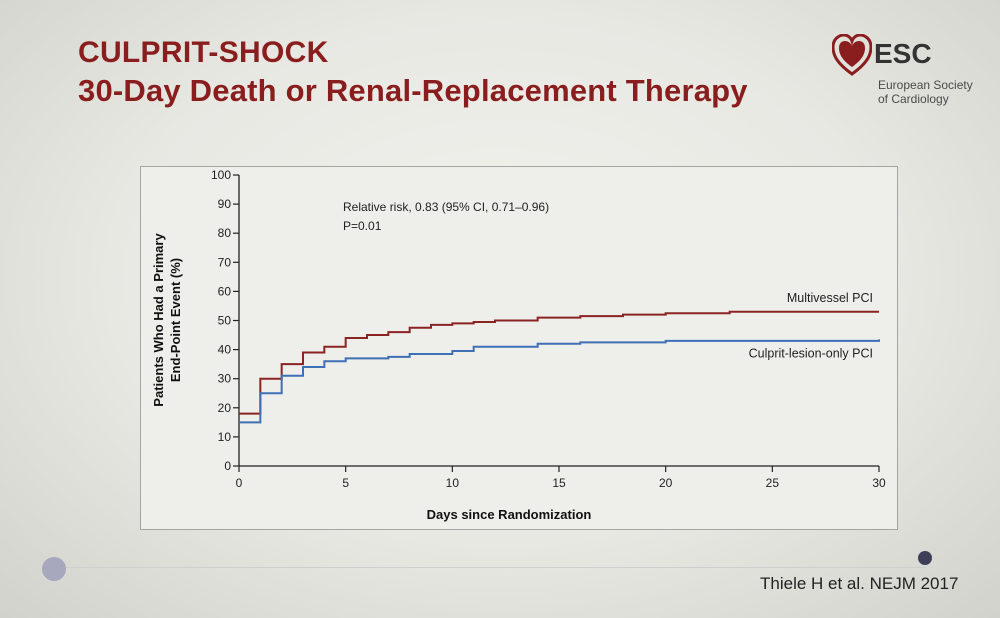 The width and height of the screenshot is (1000, 618). What do you see at coordinates (903, 53) in the screenshot?
I see `logo-abbreviation: ESC` at bounding box center [903, 53].